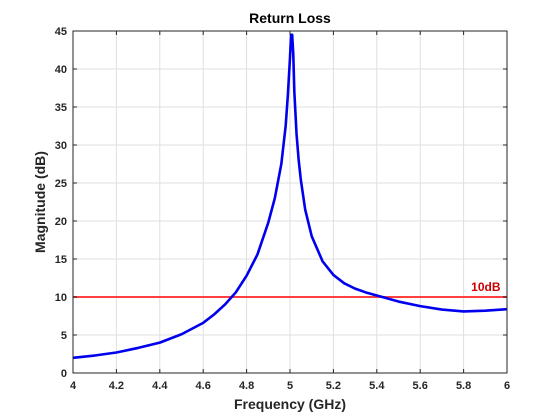  I want to click on y-tick-label: 15, so click(61, 260).